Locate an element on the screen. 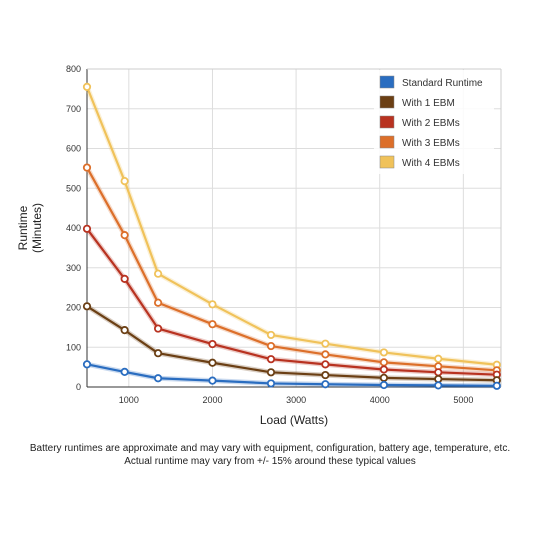 This screenshot has height=540, width=540. series-standard-runtime is located at coordinates (291, 375).